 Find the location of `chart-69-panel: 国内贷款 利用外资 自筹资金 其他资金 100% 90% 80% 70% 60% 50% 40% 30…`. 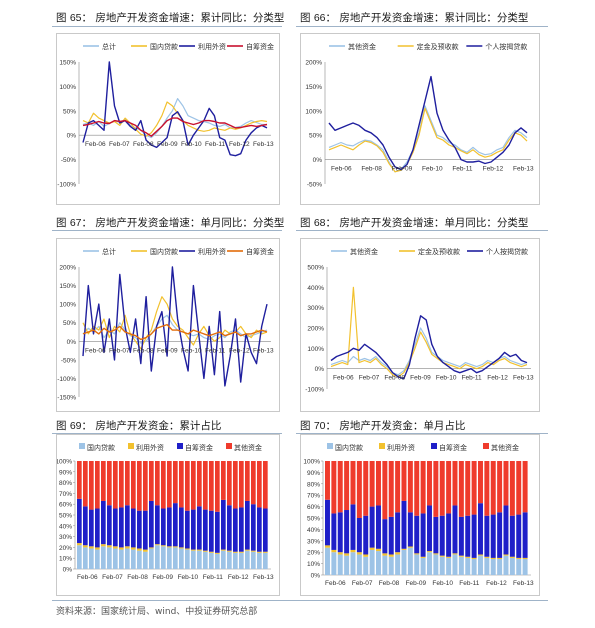

chart-69-panel: 国内贷款 利用外资 自筹资金 其他资金 100% 90% 80% 70% 60% 50% 40% 30… is located at coordinates (168, 515).